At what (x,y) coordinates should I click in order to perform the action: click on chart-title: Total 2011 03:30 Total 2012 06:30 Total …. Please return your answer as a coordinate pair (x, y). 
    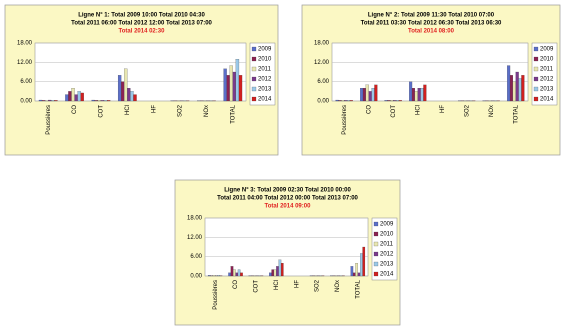
    Looking at the image, I should click on (431, 24).